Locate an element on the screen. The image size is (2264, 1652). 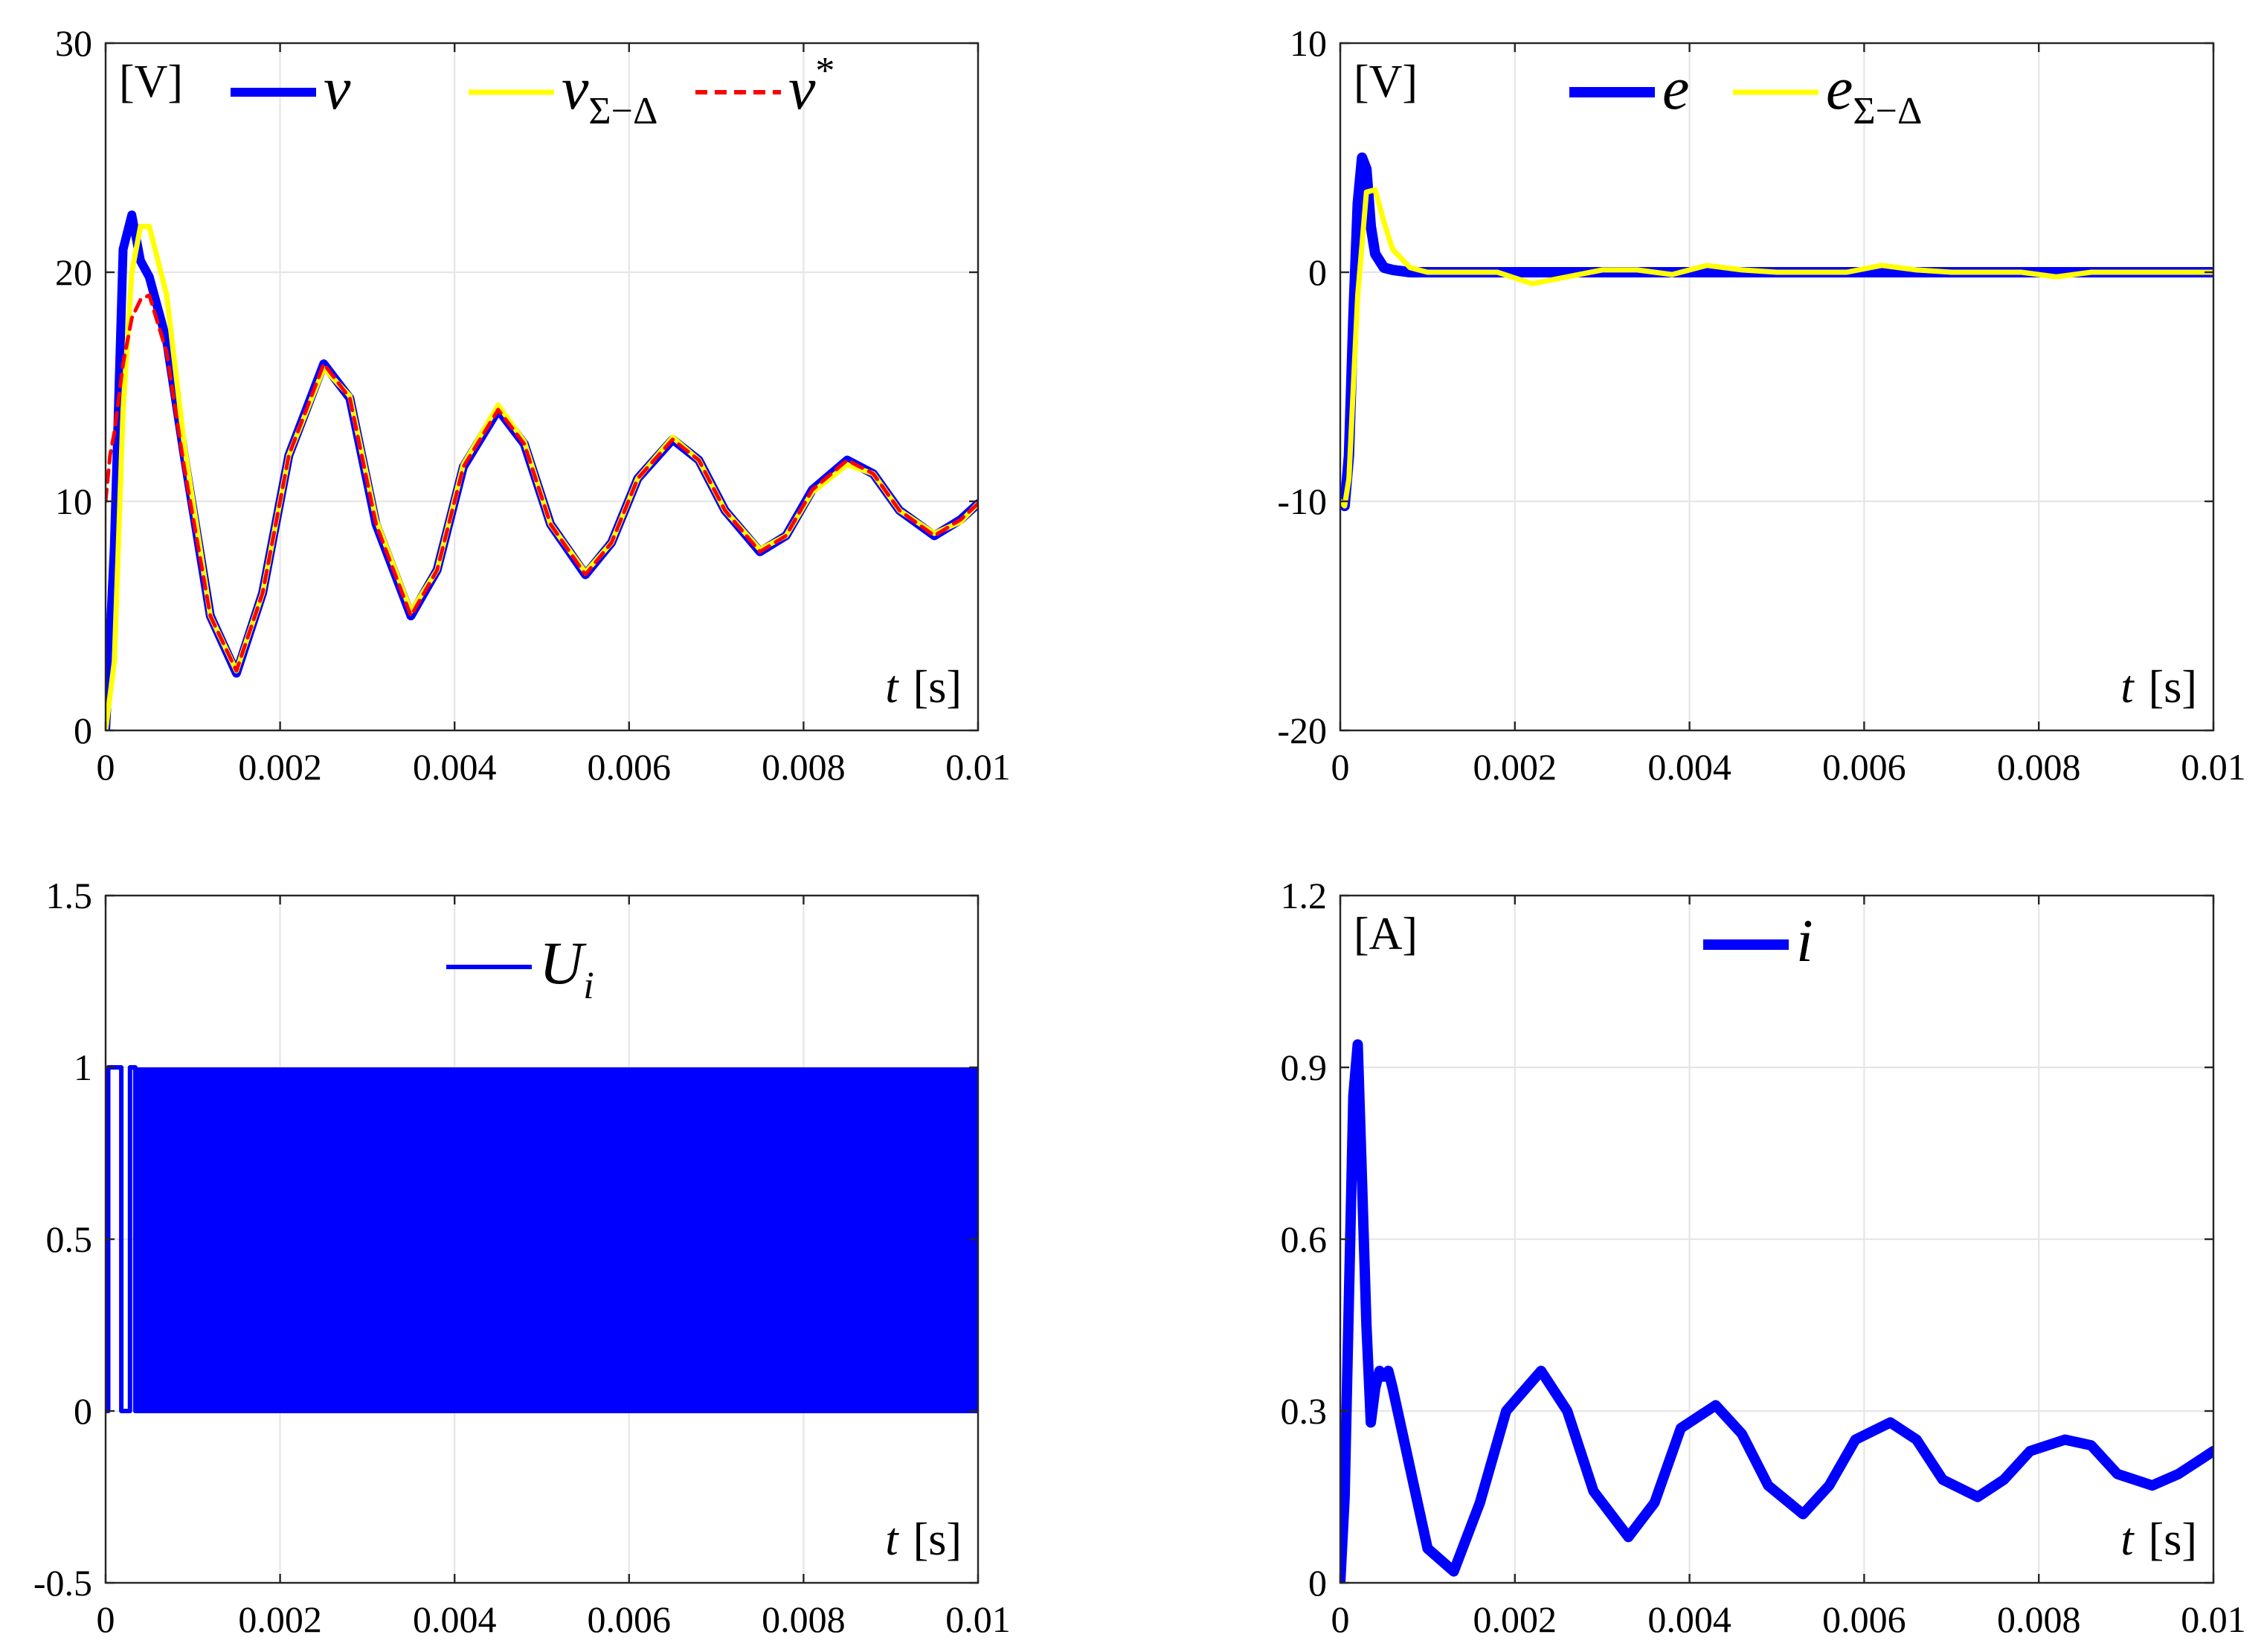
ui-switching-band is located at coordinates (556, 1239).